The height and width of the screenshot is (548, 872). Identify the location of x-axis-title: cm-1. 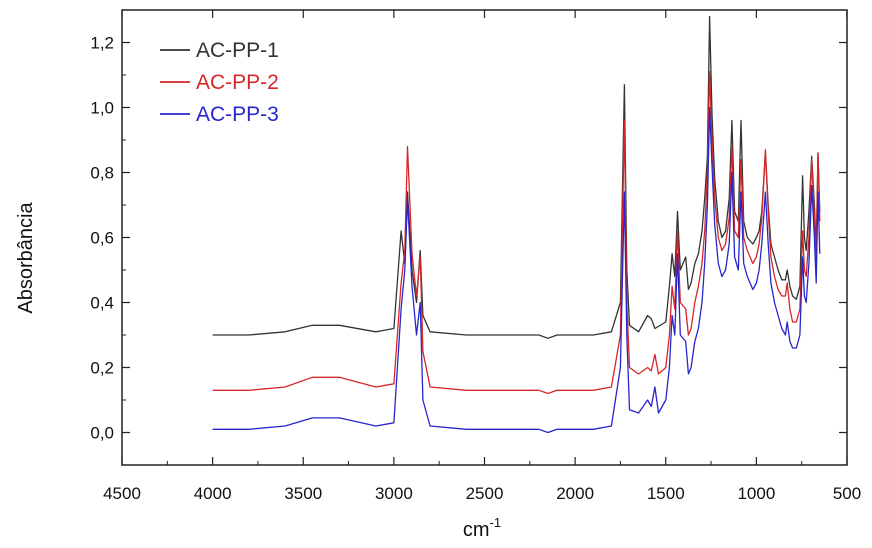
(482, 528).